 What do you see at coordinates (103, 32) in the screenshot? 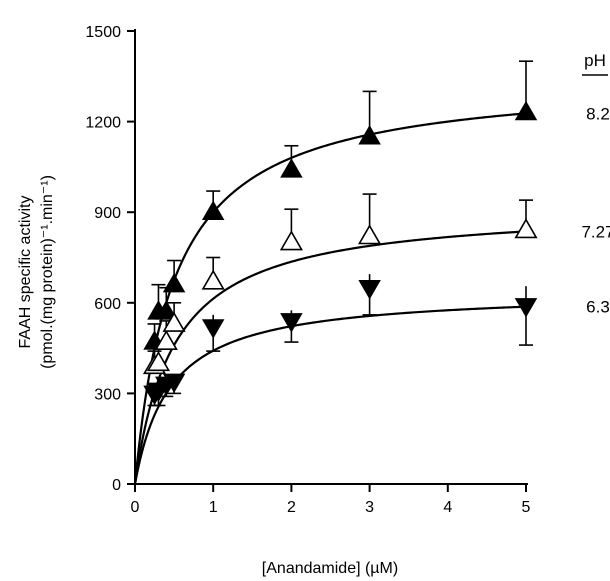
I see `y-tick-label: 1500` at bounding box center [103, 32].